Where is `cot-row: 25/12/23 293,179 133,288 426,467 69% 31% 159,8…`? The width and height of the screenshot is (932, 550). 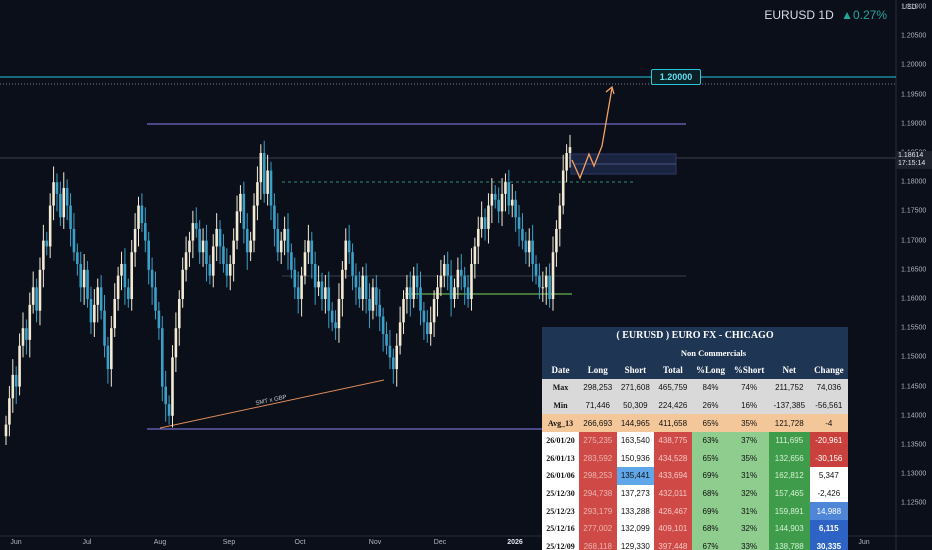 cot-row: 25/12/23 293,179 133,288 426,467 69% 31% 159,8… is located at coordinates (695, 511).